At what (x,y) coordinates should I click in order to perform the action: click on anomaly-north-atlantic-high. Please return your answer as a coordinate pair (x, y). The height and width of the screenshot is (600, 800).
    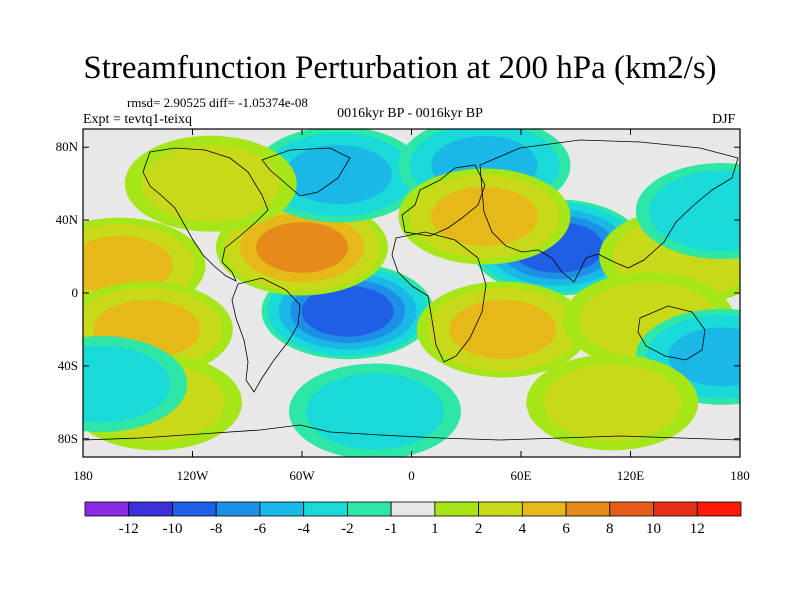
    Looking at the image, I should click on (302, 247).